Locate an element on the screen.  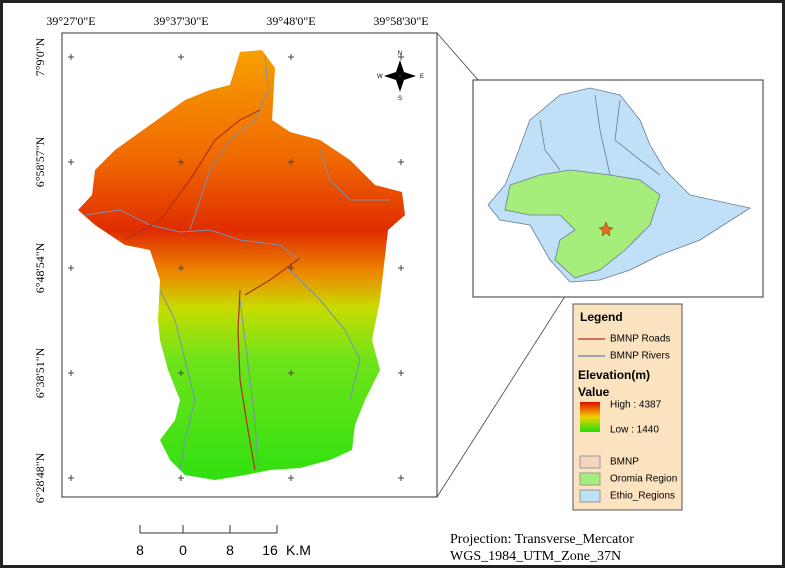
legend-label: Ethio_Regions is located at coordinates (642, 496).